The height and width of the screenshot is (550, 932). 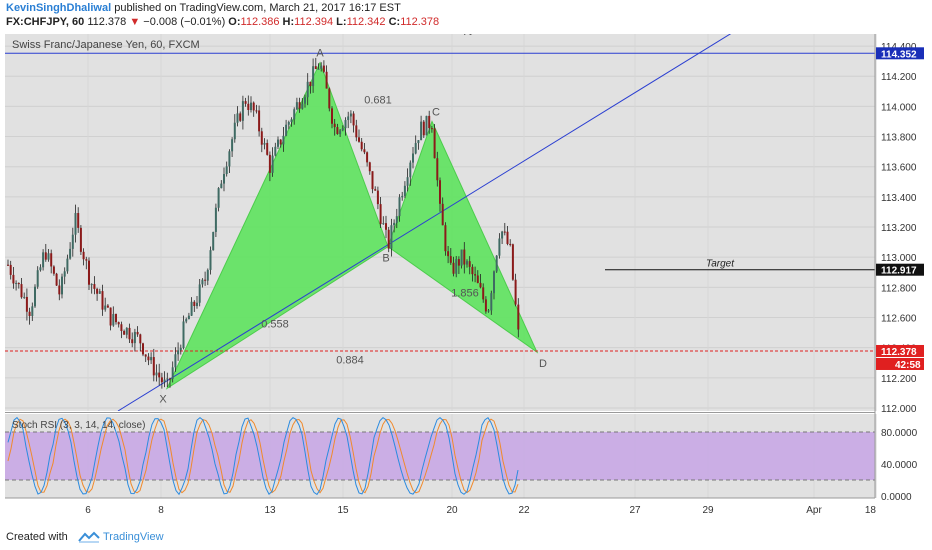 What do you see at coordinates (896, 497) in the screenshot?
I see `stoch-y-tick-label: 0.0000` at bounding box center [896, 497].